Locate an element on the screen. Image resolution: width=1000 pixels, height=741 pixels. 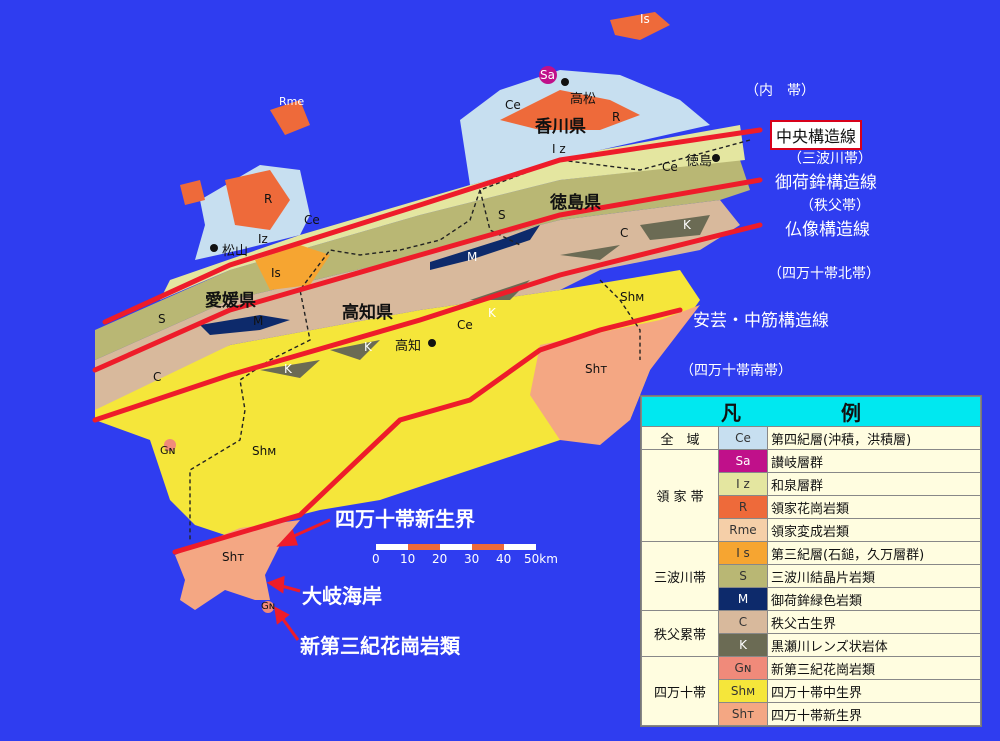
fault-label-mtl: 中央構造線 is located at coordinates (816, 135).